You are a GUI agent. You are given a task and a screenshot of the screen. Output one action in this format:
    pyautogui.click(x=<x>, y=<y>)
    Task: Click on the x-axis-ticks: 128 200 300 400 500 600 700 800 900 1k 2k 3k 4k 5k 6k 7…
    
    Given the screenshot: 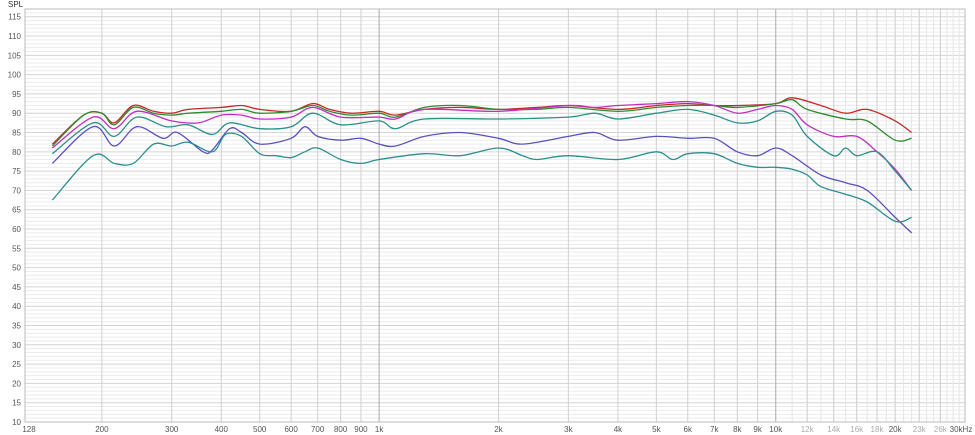 What is the action you would take?
    pyautogui.click(x=497, y=429)
    